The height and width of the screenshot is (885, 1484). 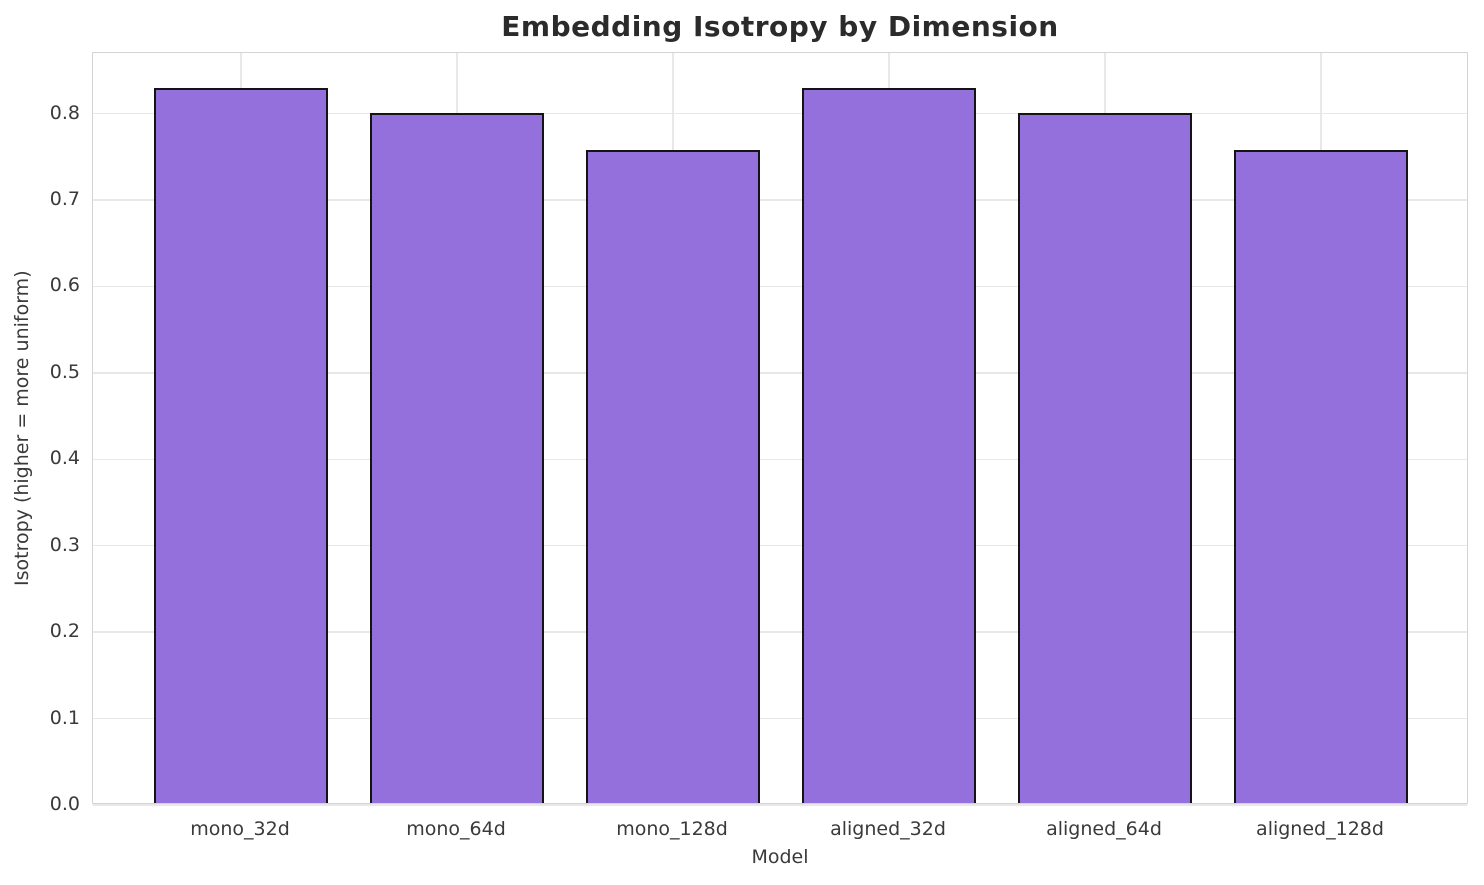 I want to click on y-tick-label-0.8: 0.8, so click(x=64, y=112).